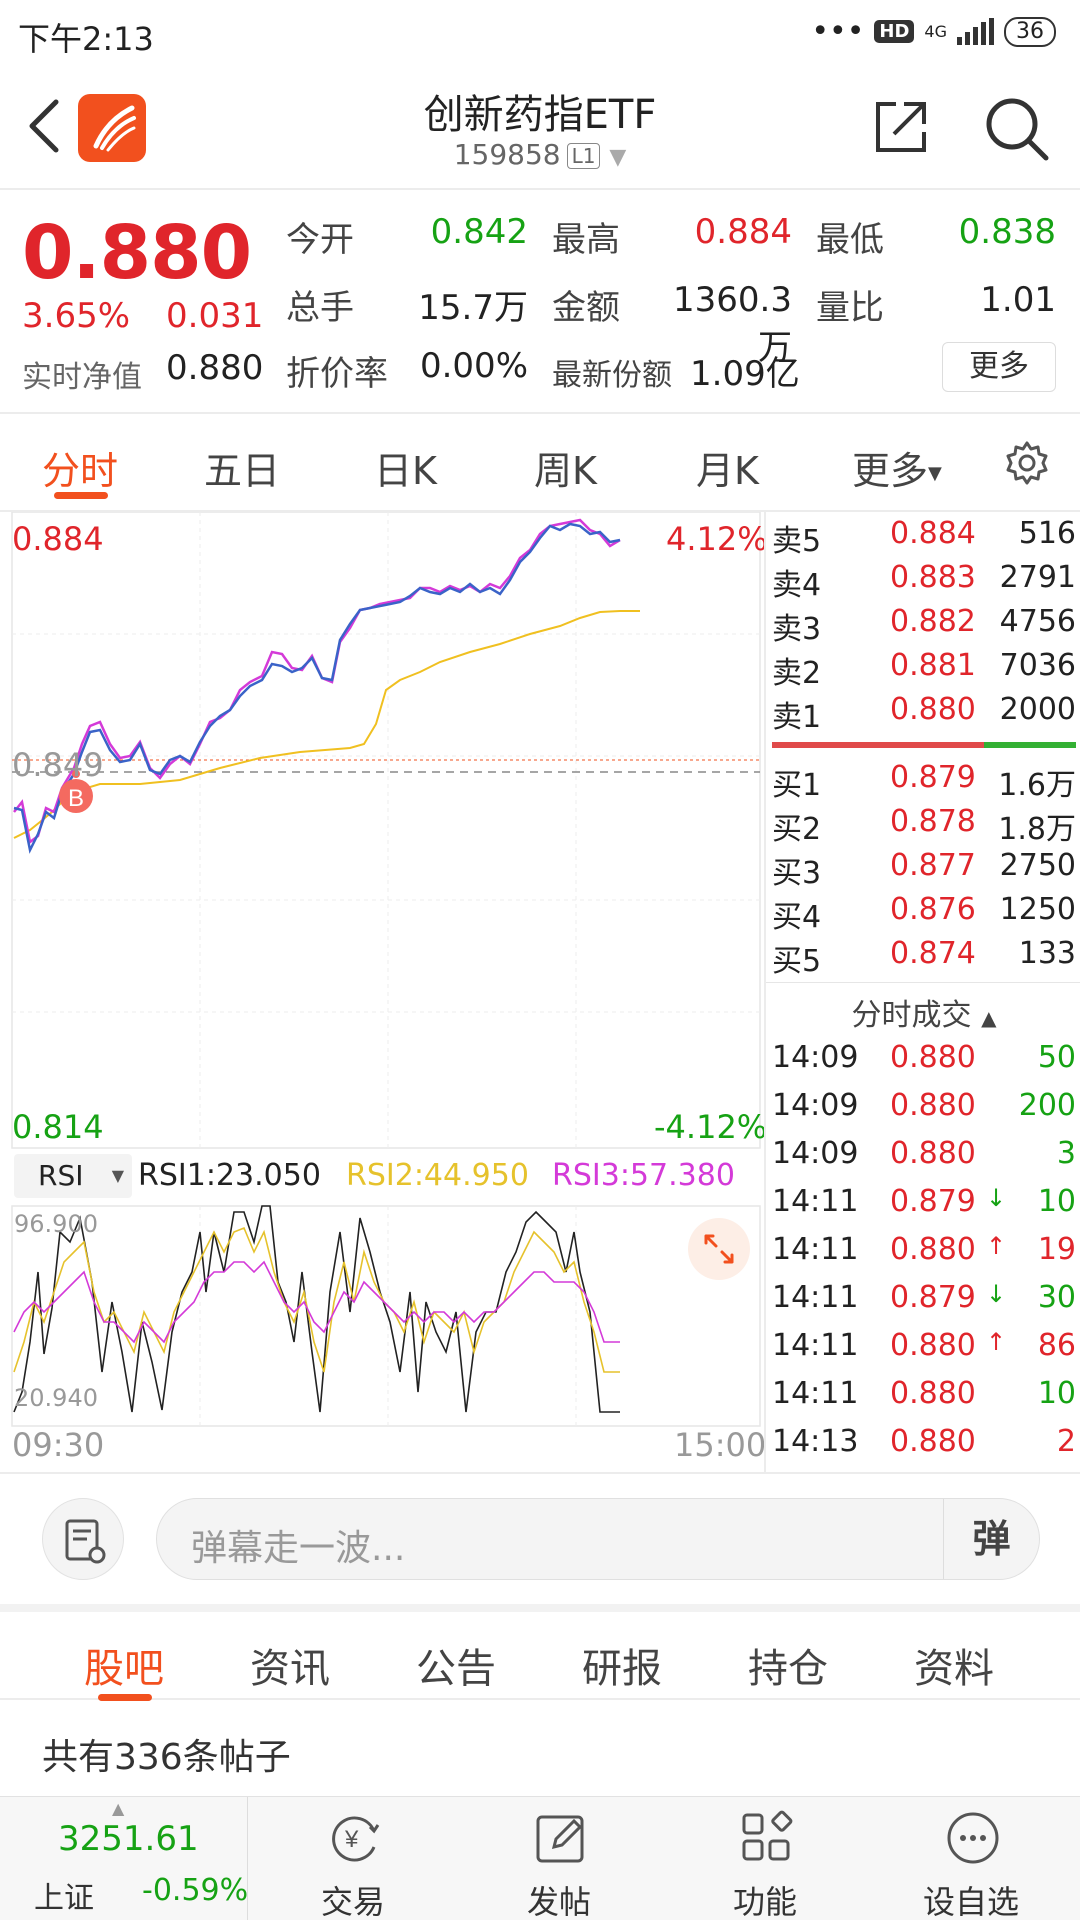 The height and width of the screenshot is (1920, 1080). What do you see at coordinates (1037, 709) in the screenshot?
I see `ask-volume: 2000` at bounding box center [1037, 709].